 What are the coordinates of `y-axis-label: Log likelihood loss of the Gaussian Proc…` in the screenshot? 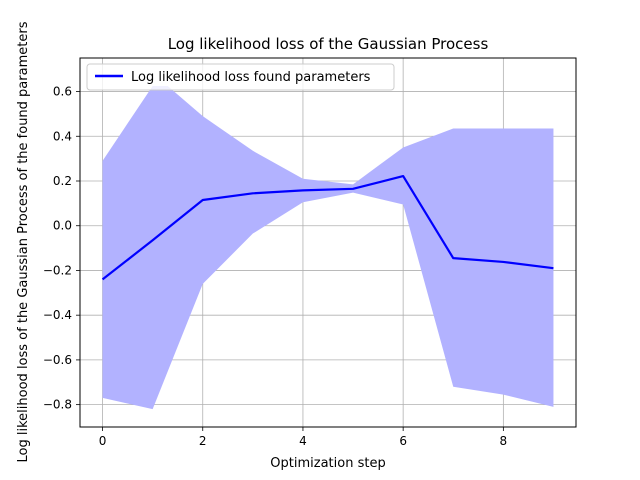 It's located at (23, 241).